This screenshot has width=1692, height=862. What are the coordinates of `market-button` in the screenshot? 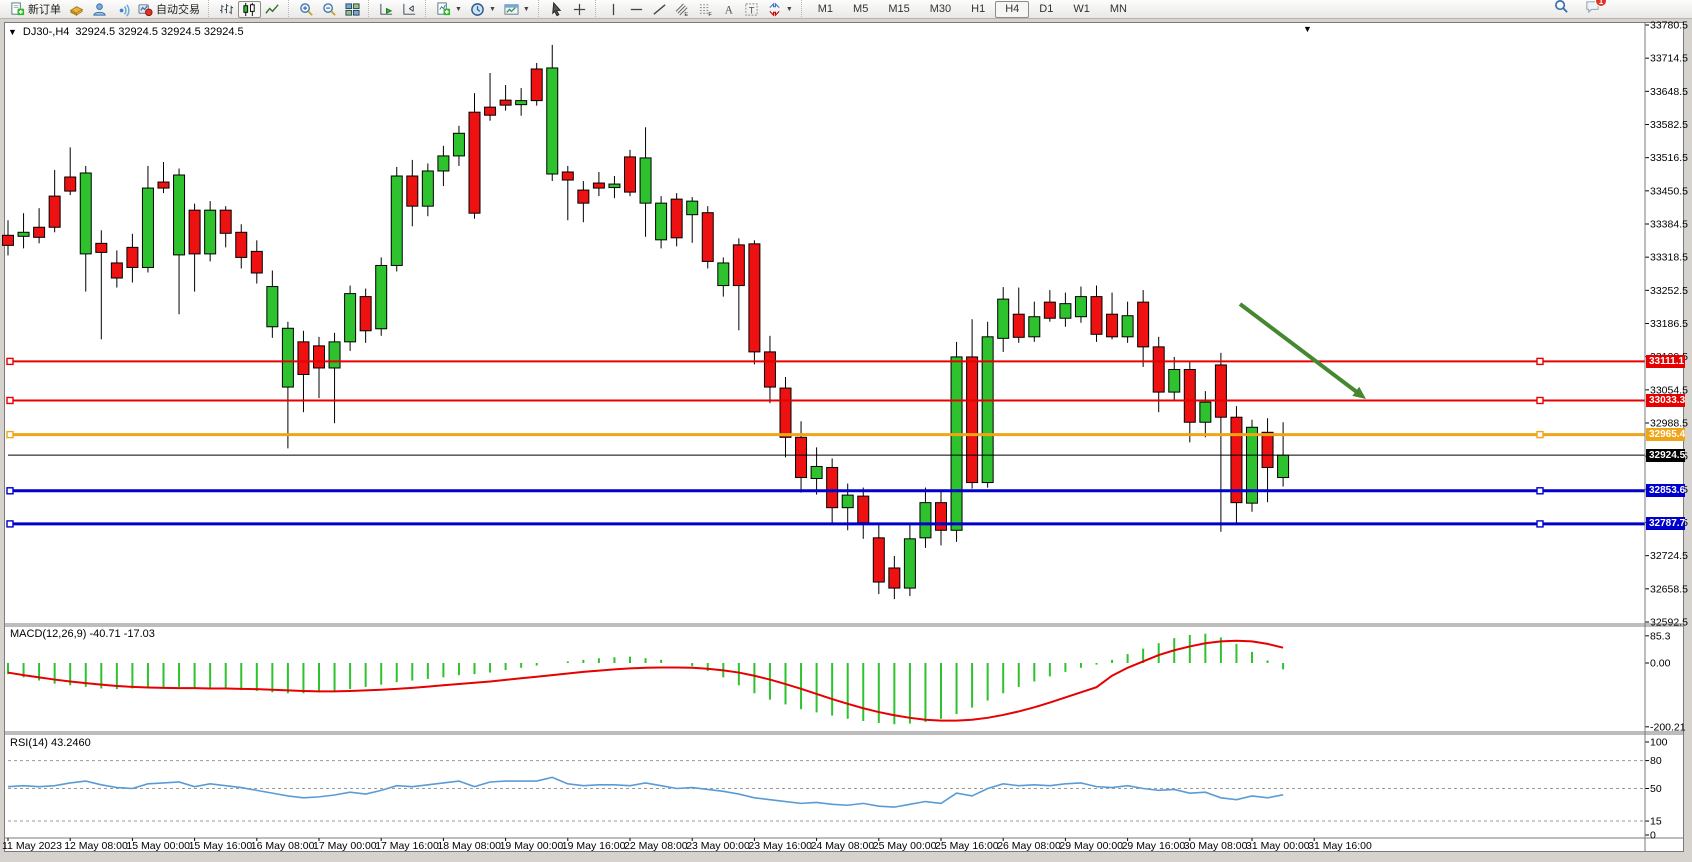 It's located at (76, 9).